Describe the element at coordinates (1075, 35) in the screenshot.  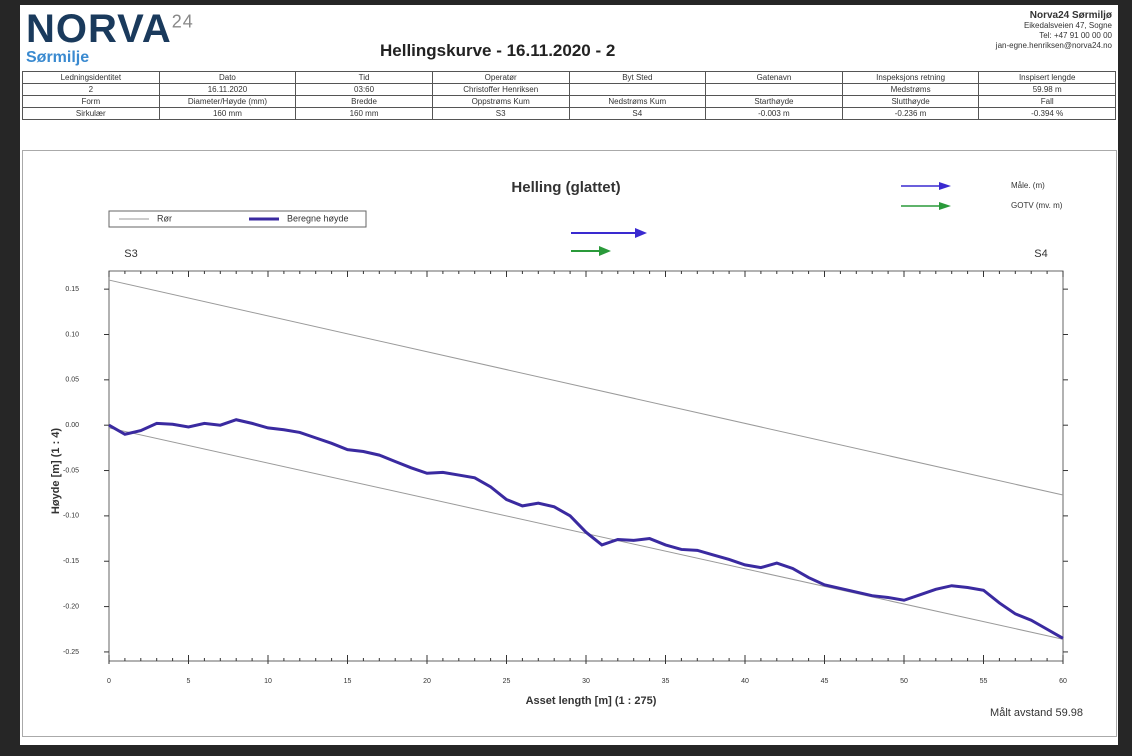
I see `company-line: Tel: +47 91 00 00 00` at that location.